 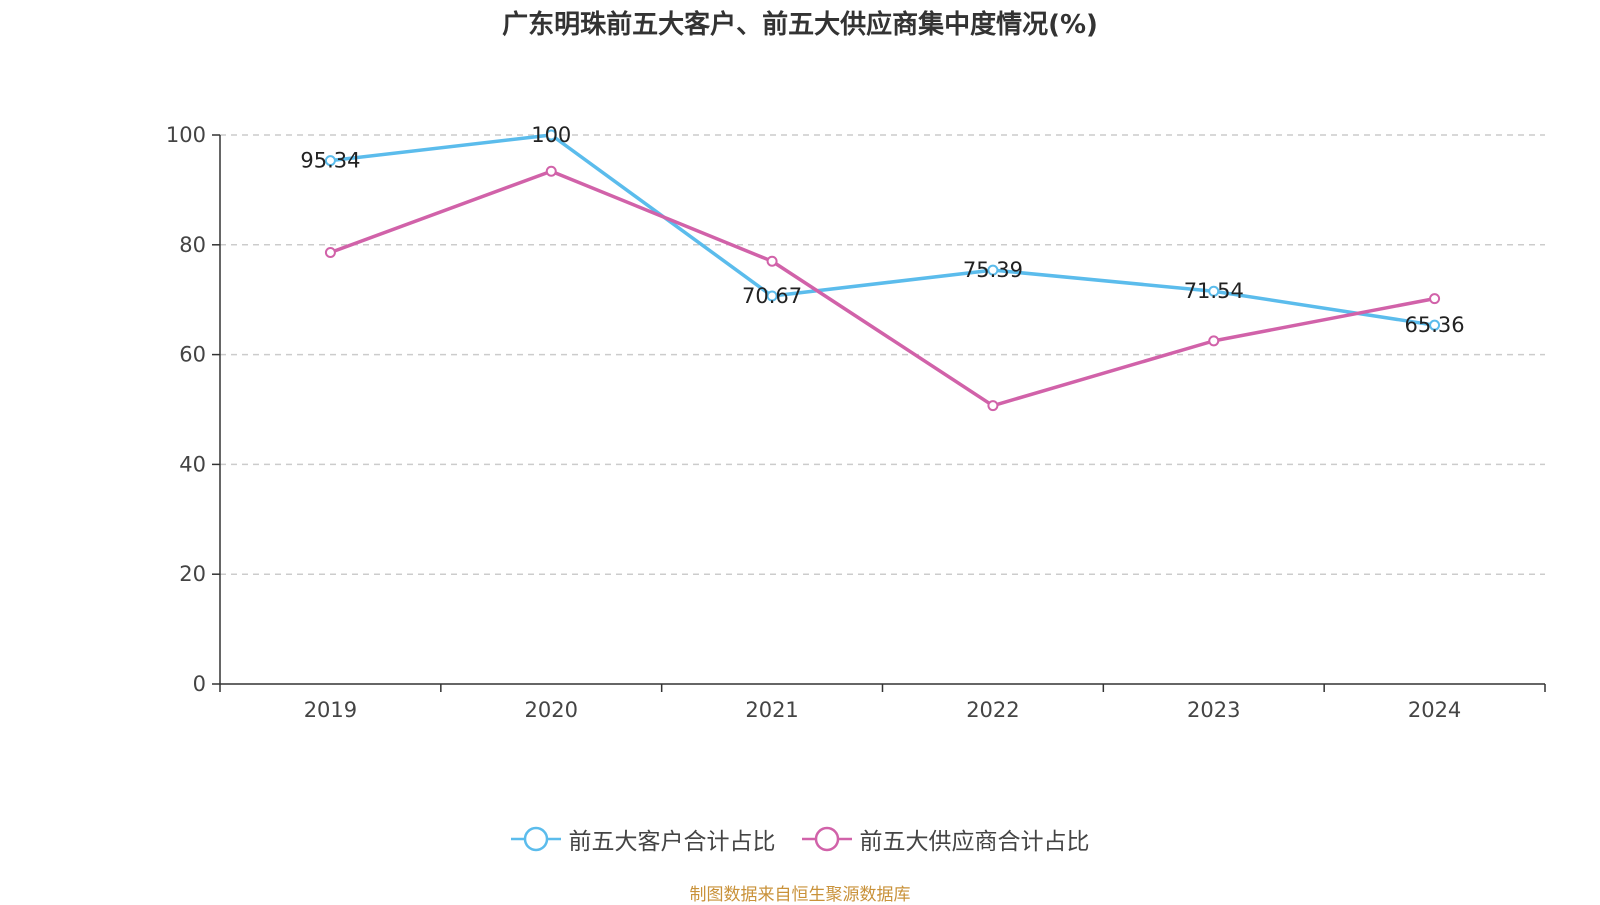 I want to click on legend-label: 前五大客户合计占比, so click(x=672, y=842).